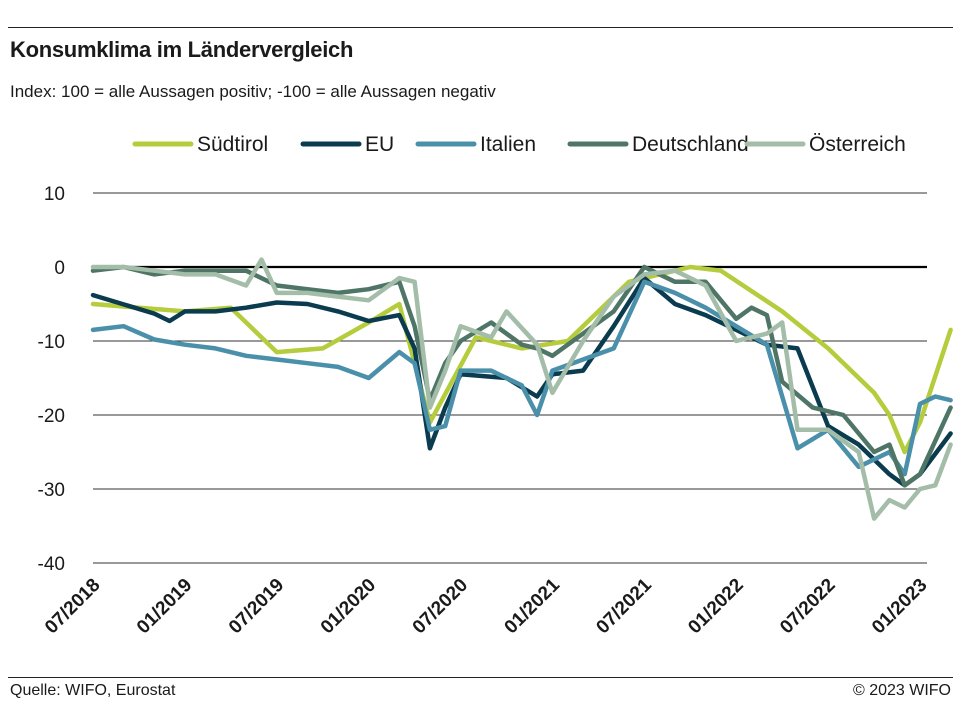 The width and height of the screenshot is (961, 709). I want to click on y-tick-label: -20, so click(51, 416).